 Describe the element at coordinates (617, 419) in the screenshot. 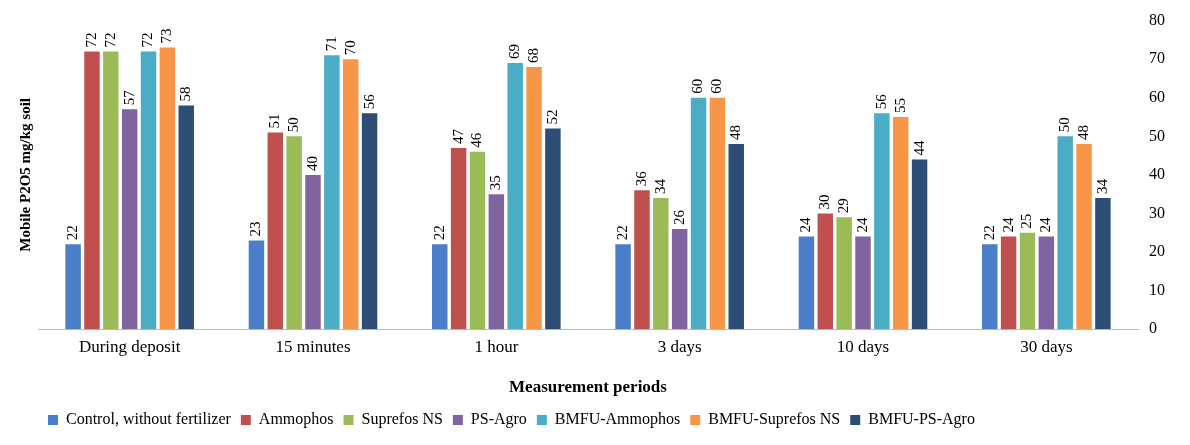

I see `legend-label: BMFU-Ammophos` at that location.